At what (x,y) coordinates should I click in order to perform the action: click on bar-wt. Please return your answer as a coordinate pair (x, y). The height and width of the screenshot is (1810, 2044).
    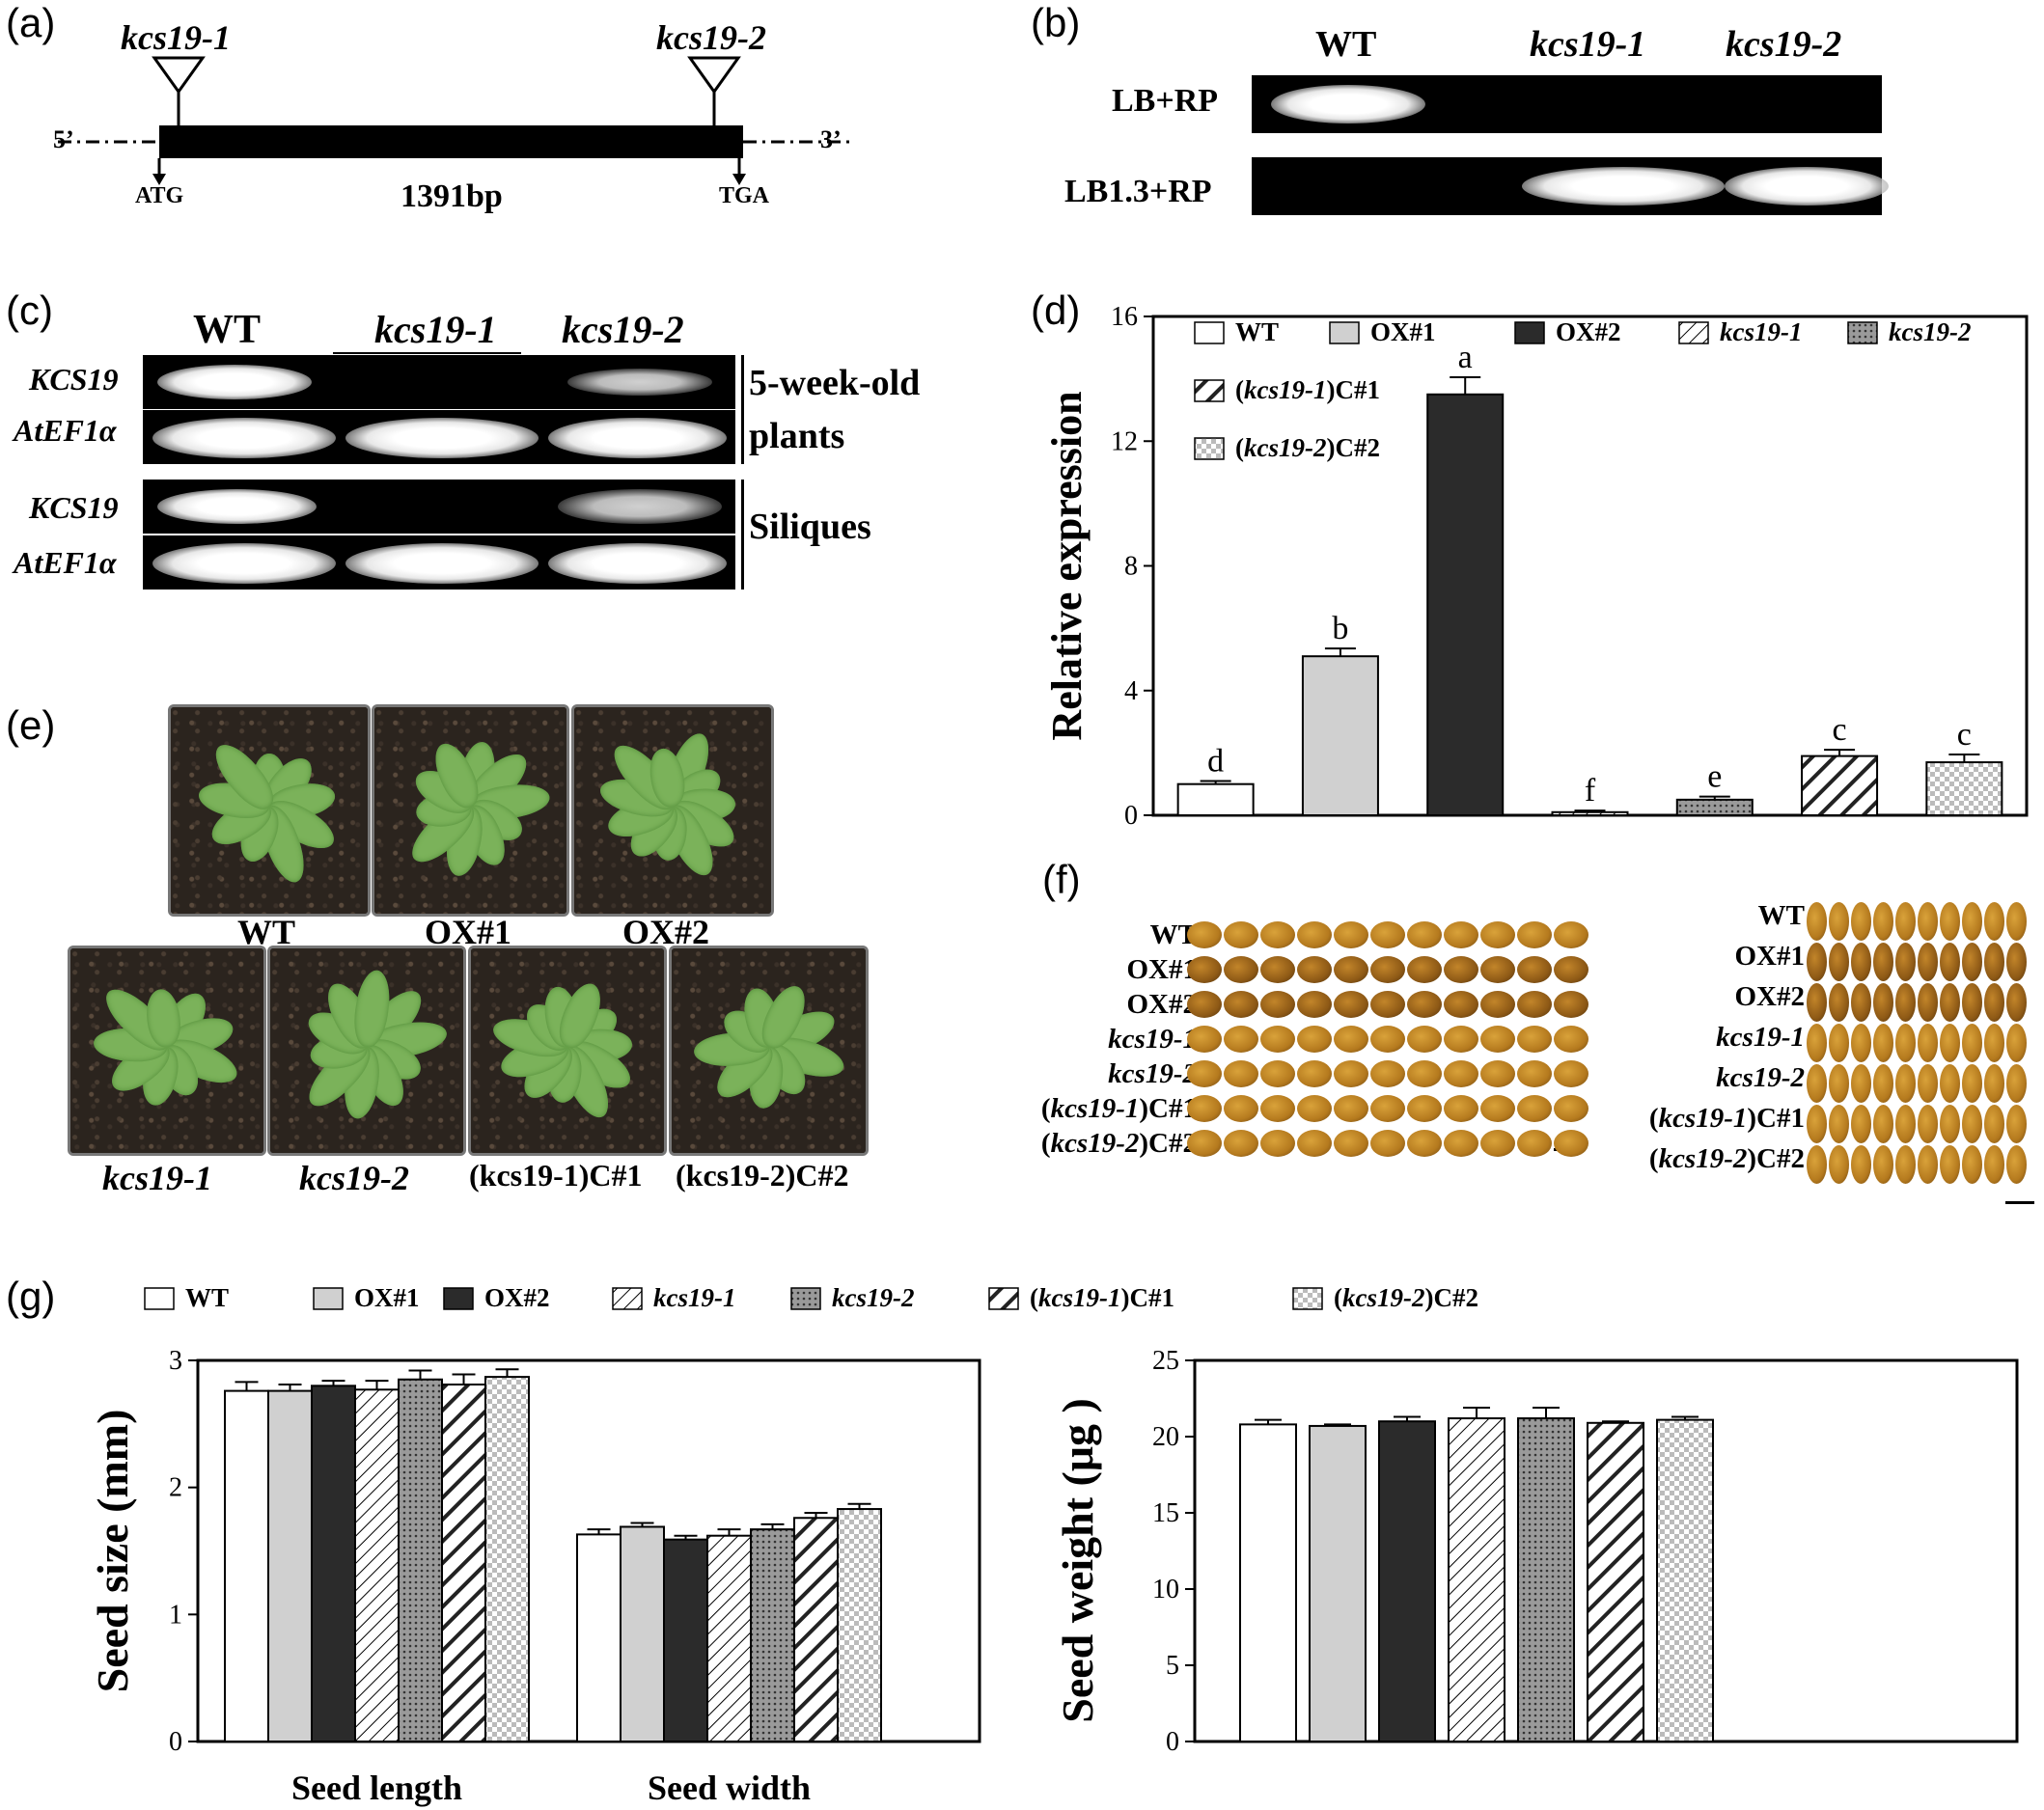
    Looking at the image, I should click on (1215, 799).